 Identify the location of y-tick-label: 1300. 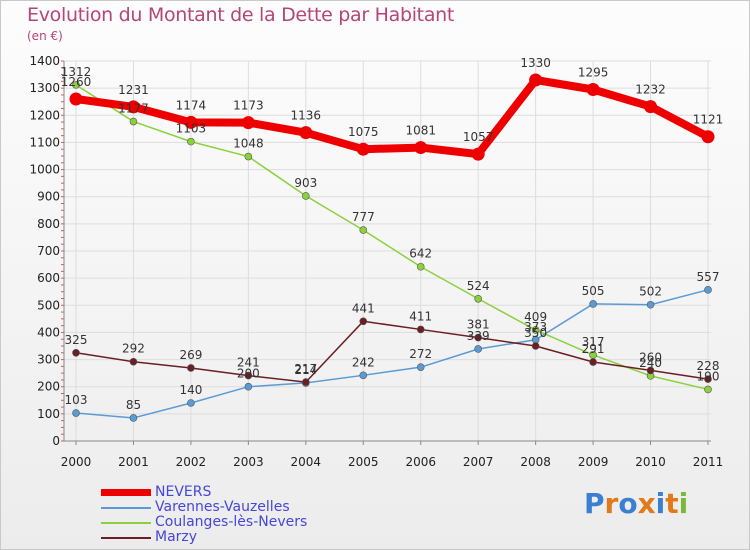
(44, 88).